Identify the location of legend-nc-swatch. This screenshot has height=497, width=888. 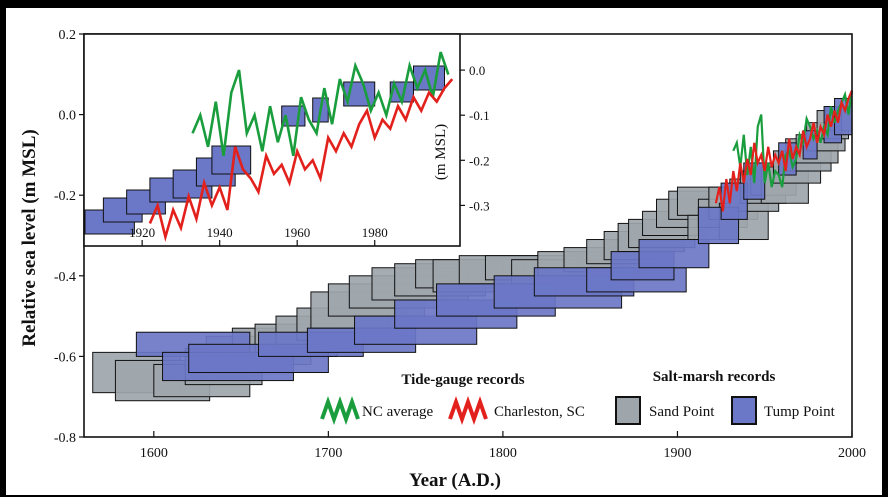
(340, 410).